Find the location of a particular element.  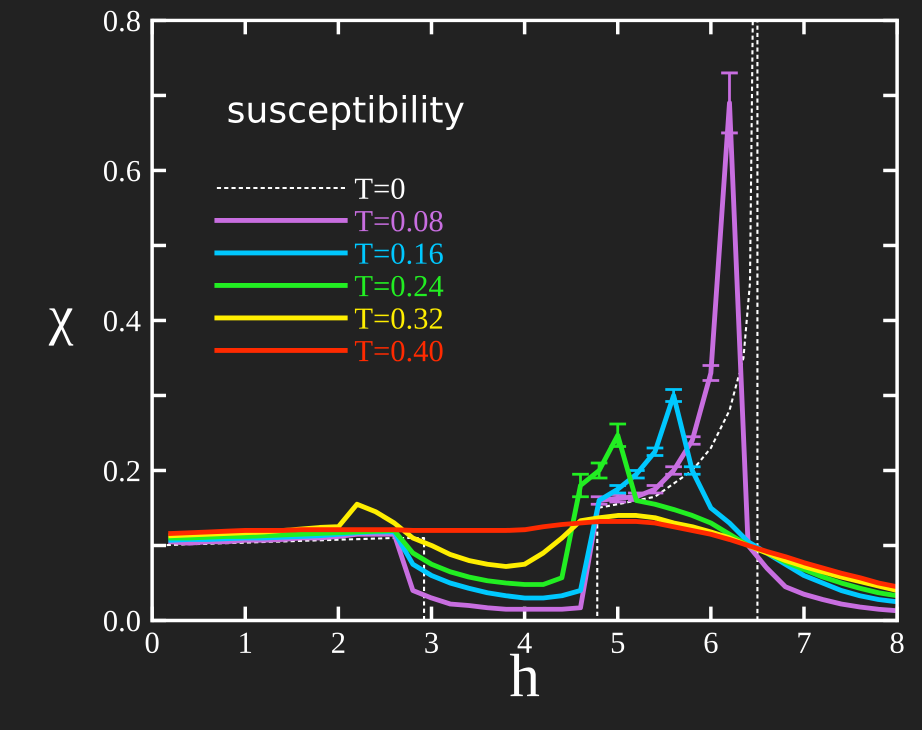

legend-label: T=0.32 is located at coordinates (398, 319).